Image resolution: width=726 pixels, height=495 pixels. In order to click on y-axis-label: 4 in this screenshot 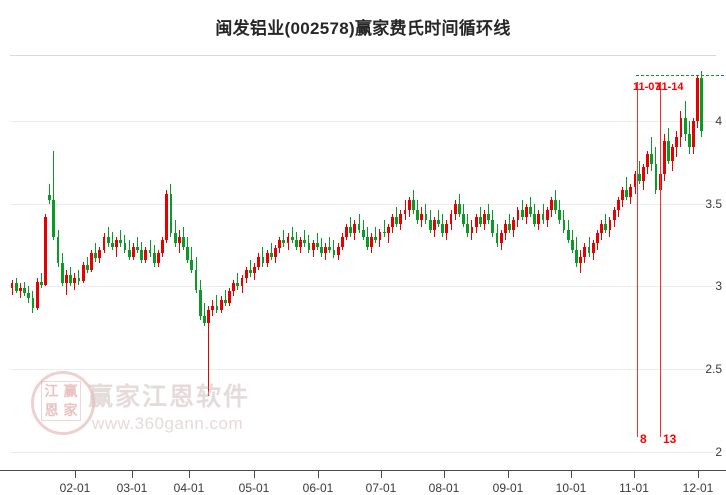, I will do `click(718, 120)`.